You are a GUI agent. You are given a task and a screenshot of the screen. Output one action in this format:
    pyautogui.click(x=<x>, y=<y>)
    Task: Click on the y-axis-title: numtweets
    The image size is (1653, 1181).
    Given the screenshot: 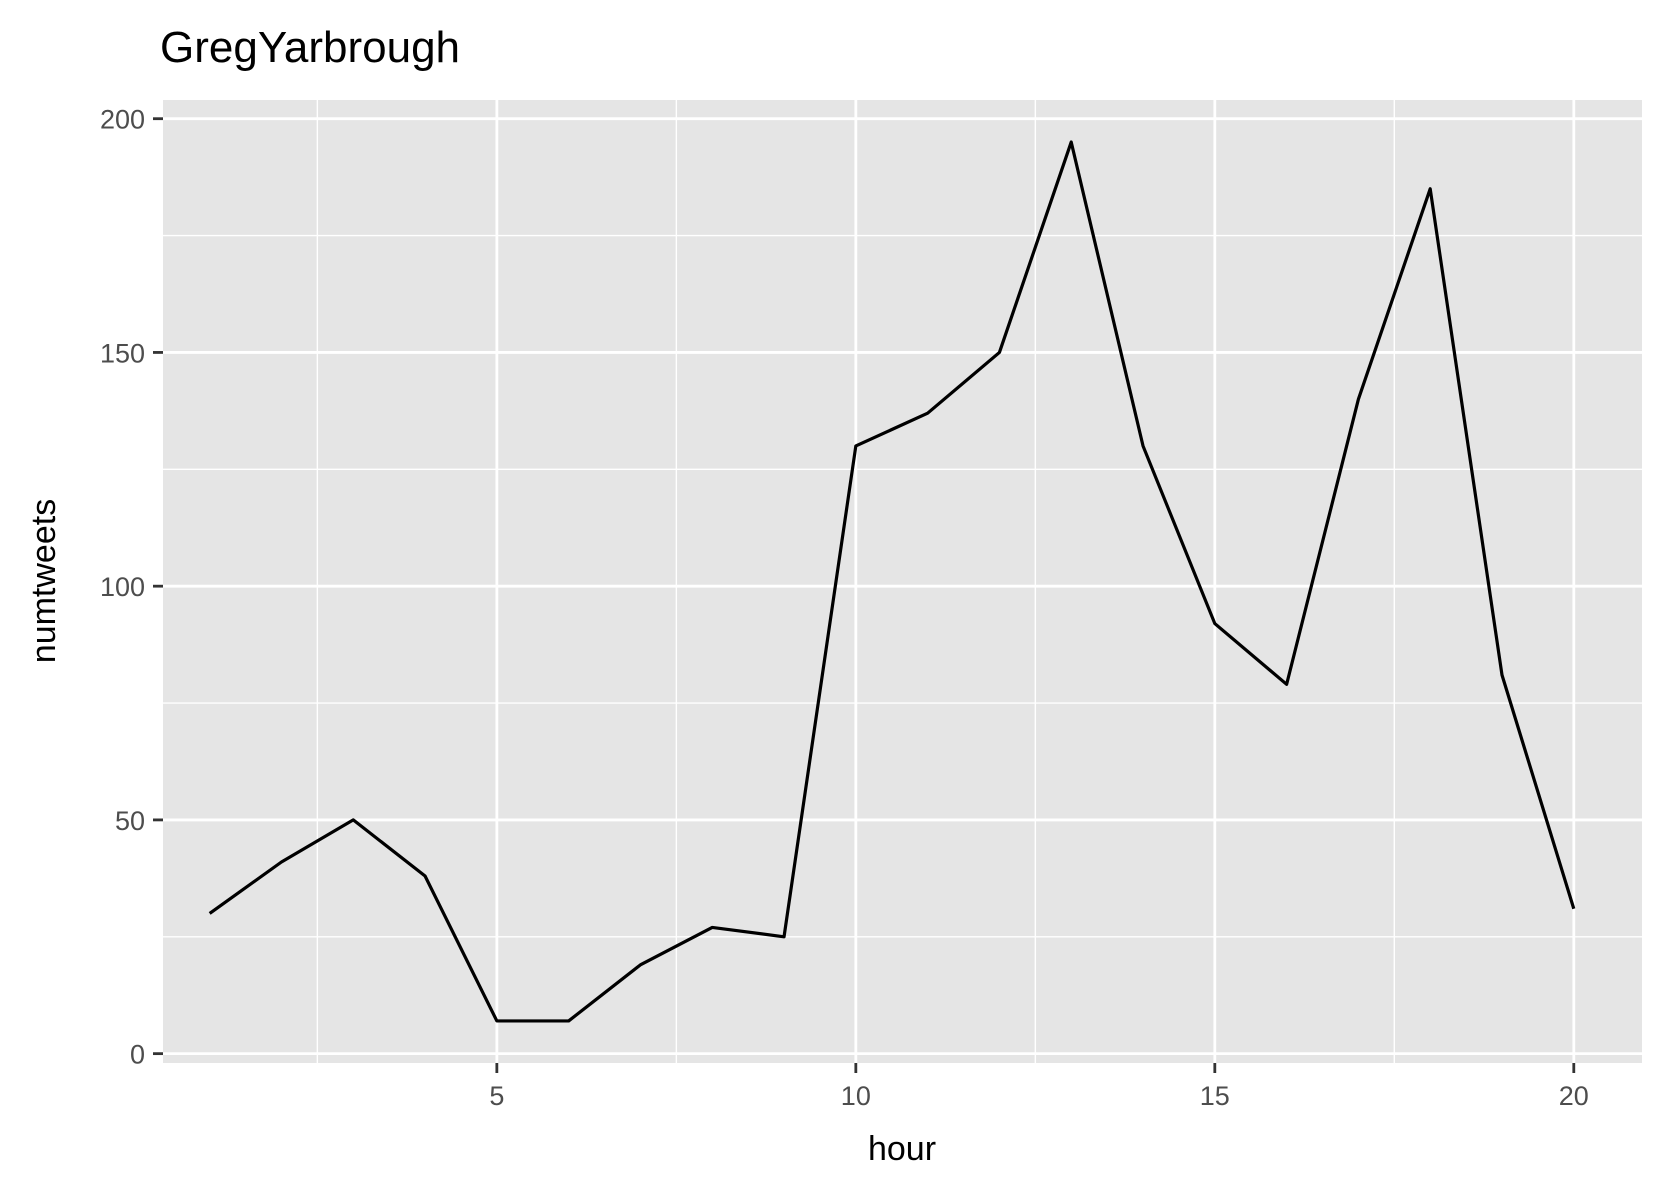 What is the action you would take?
    pyautogui.click(x=44, y=581)
    